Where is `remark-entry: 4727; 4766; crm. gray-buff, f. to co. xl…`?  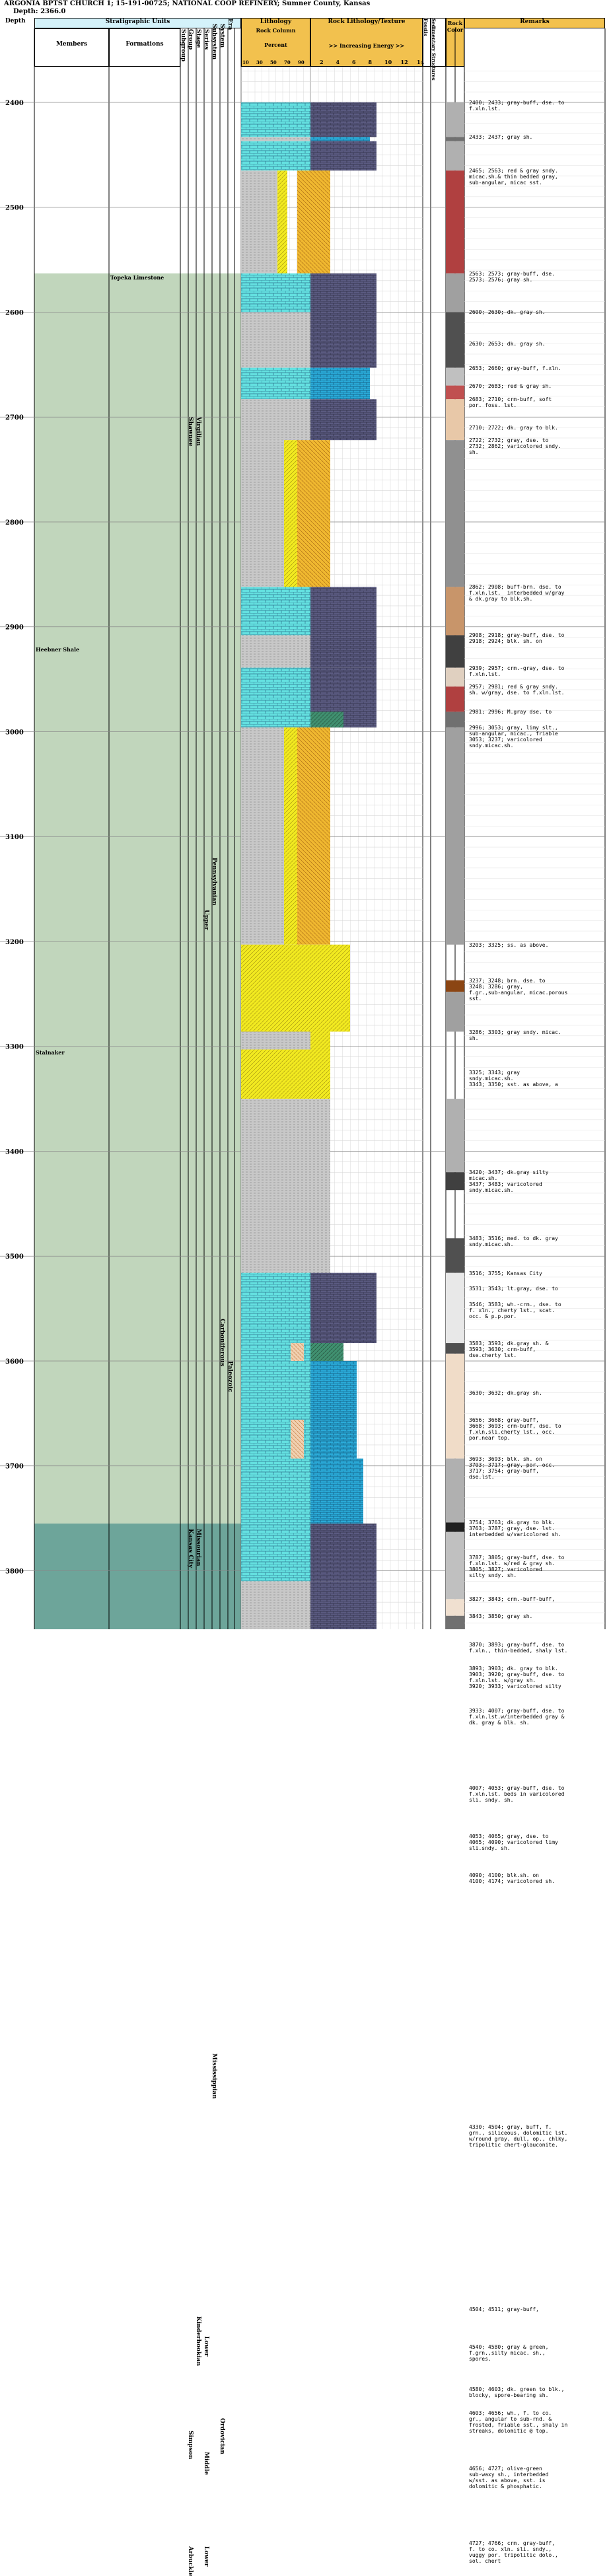
remark-entry: 4727; 4766; crm. gray-buff, f. to co. xl… is located at coordinates (513, 2552).